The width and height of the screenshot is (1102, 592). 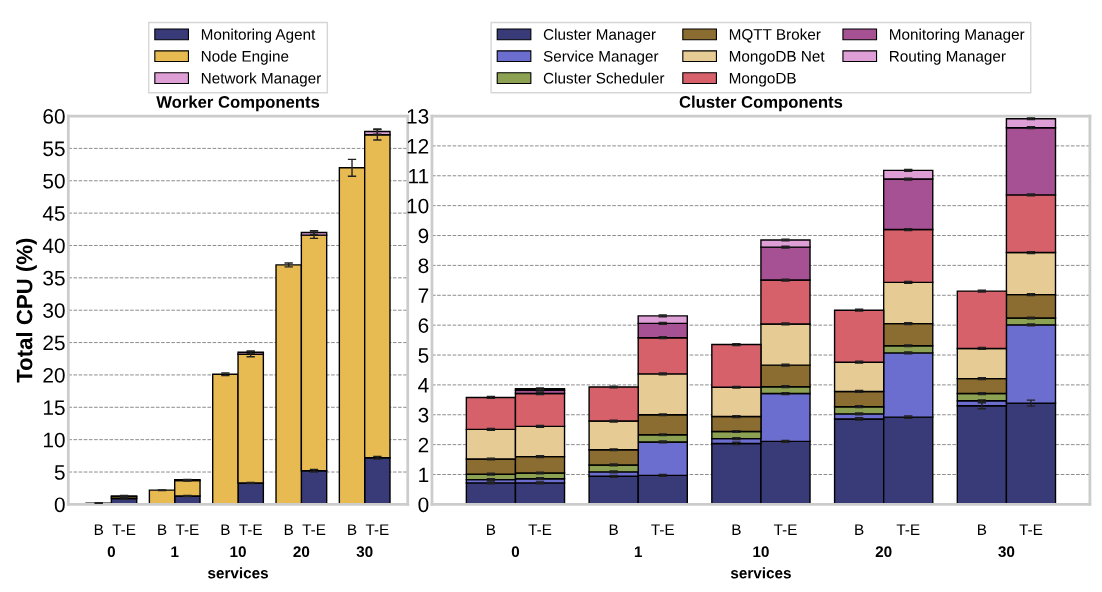 What do you see at coordinates (54, 116) in the screenshot?
I see `y-tick-label: 60` at bounding box center [54, 116].